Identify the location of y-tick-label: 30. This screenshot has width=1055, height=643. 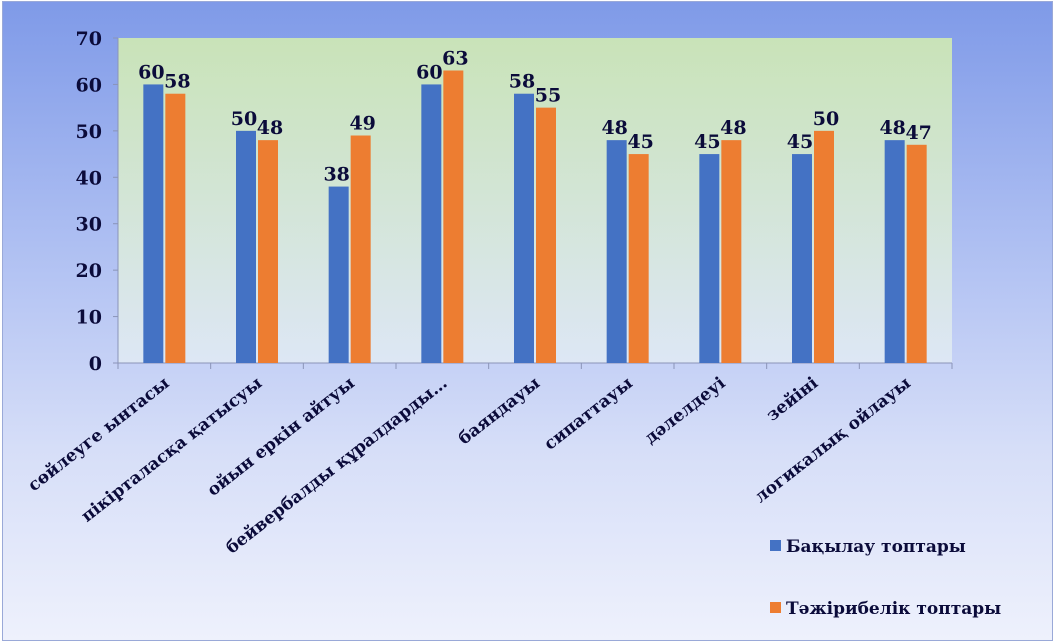
(89, 225).